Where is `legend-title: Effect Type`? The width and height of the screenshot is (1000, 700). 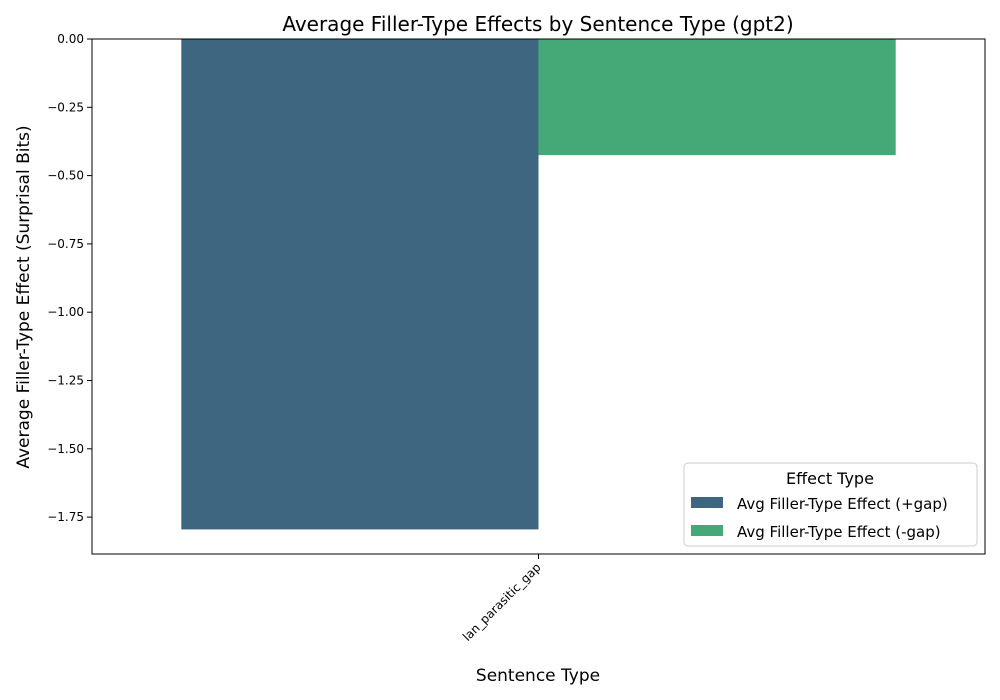
legend-title: Effect Type is located at coordinates (830, 478).